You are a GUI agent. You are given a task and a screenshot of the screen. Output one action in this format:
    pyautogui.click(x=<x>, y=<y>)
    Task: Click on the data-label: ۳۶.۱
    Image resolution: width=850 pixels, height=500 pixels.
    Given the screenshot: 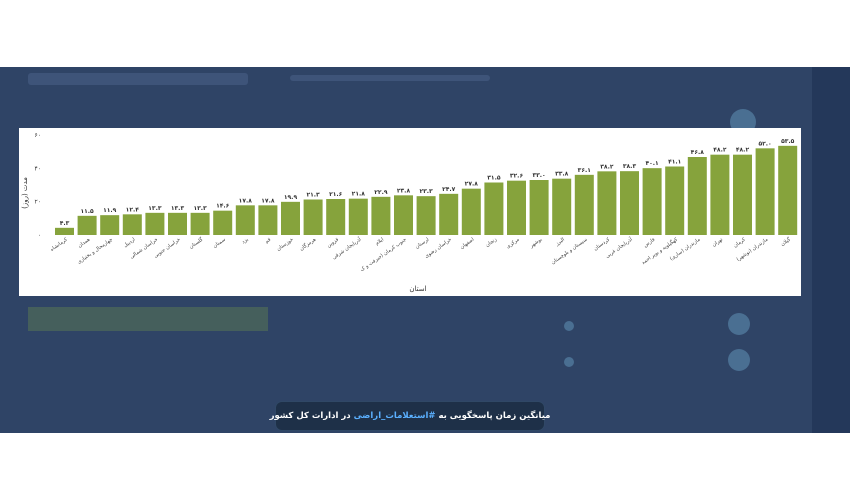 What is the action you would take?
    pyautogui.click(x=584, y=170)
    